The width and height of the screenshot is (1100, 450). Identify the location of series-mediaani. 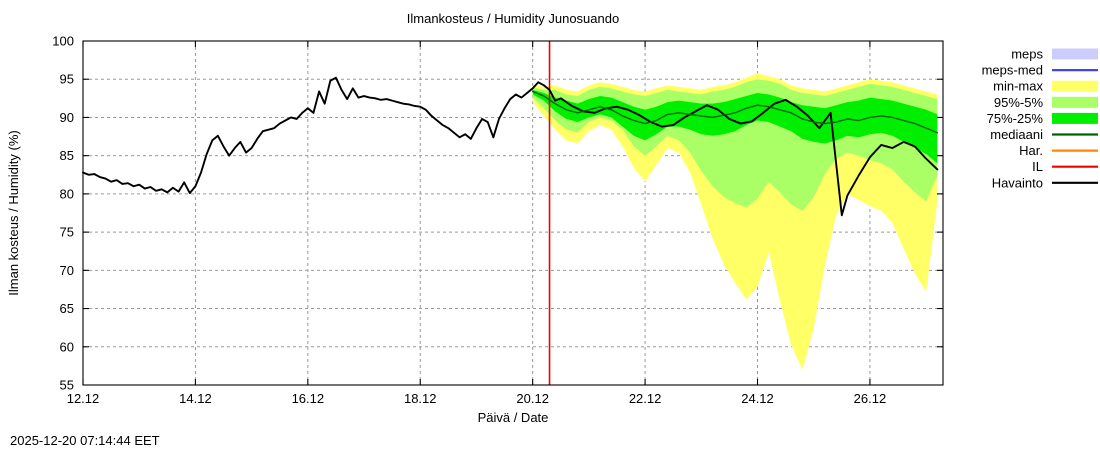
(735, 112).